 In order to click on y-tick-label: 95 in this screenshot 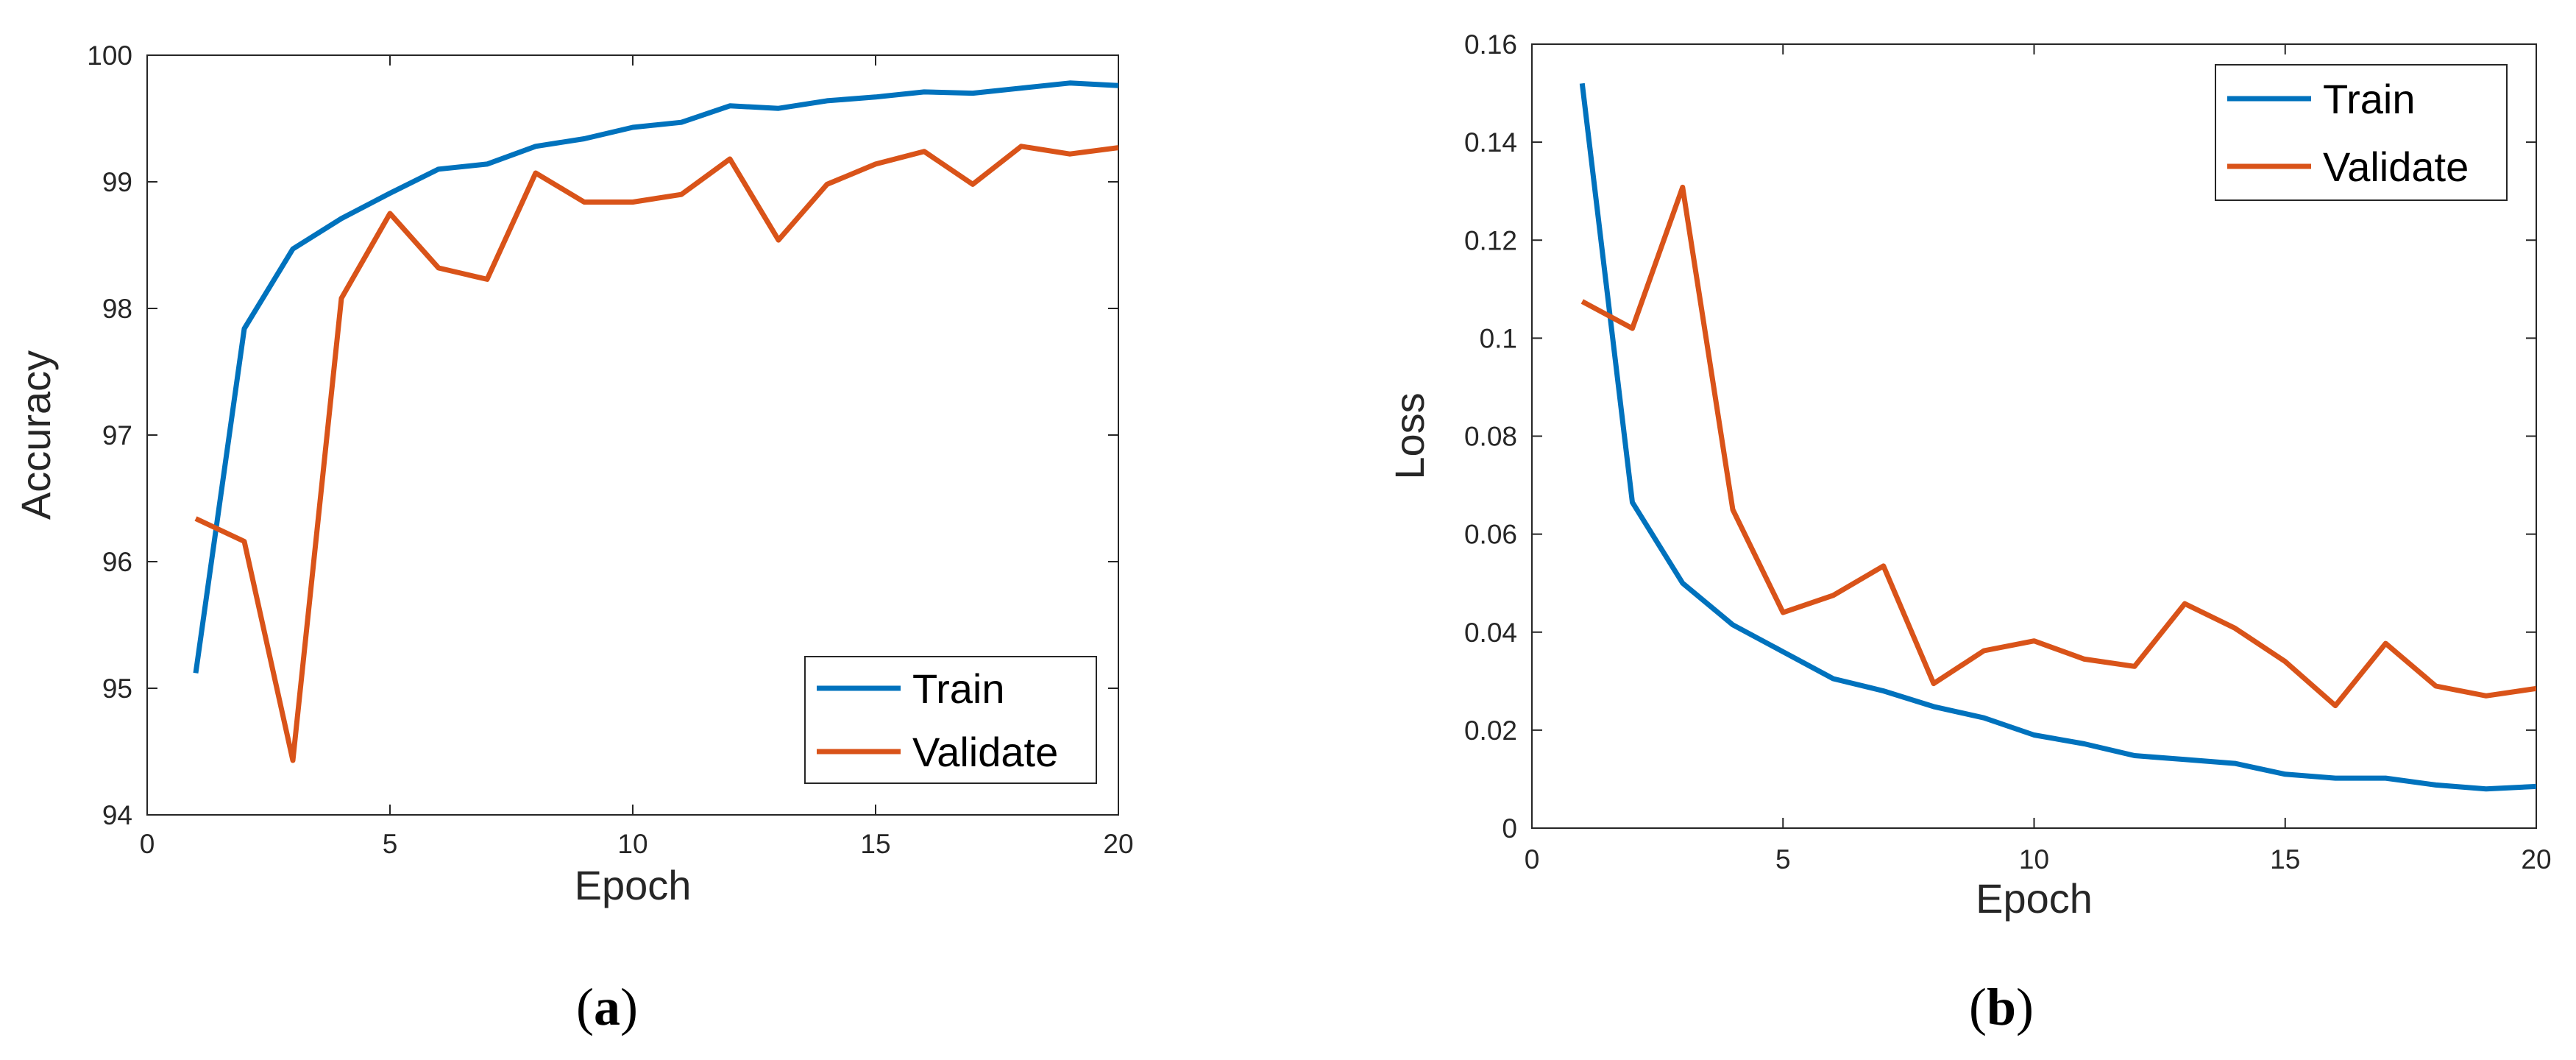, I will do `click(117, 689)`.